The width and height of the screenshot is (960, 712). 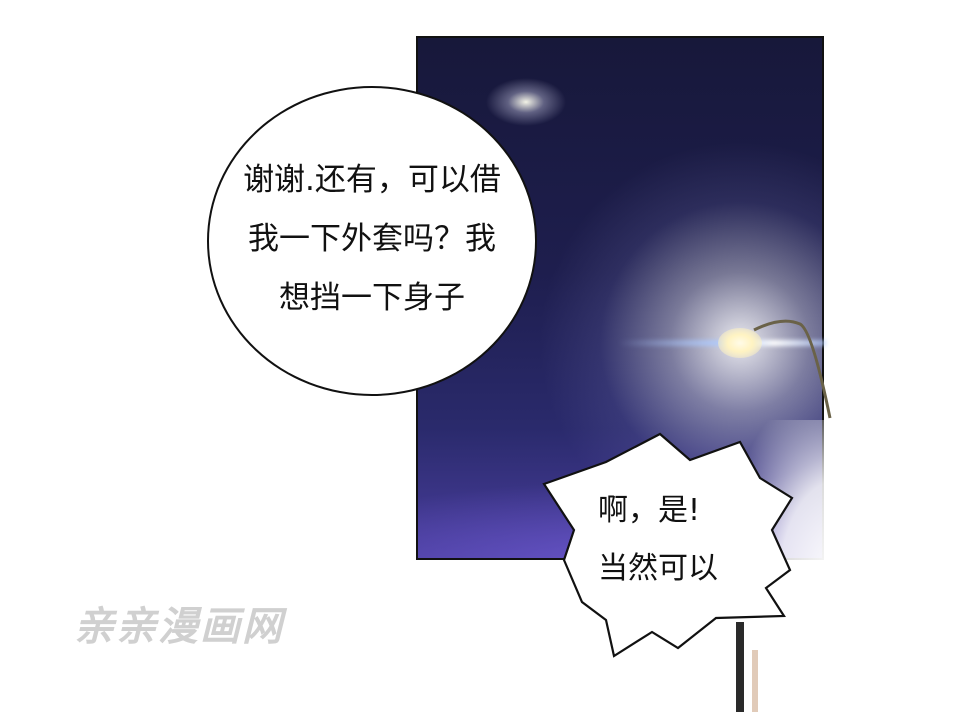 I want to click on speech-line: 想挡一下身子, so click(x=372, y=297).